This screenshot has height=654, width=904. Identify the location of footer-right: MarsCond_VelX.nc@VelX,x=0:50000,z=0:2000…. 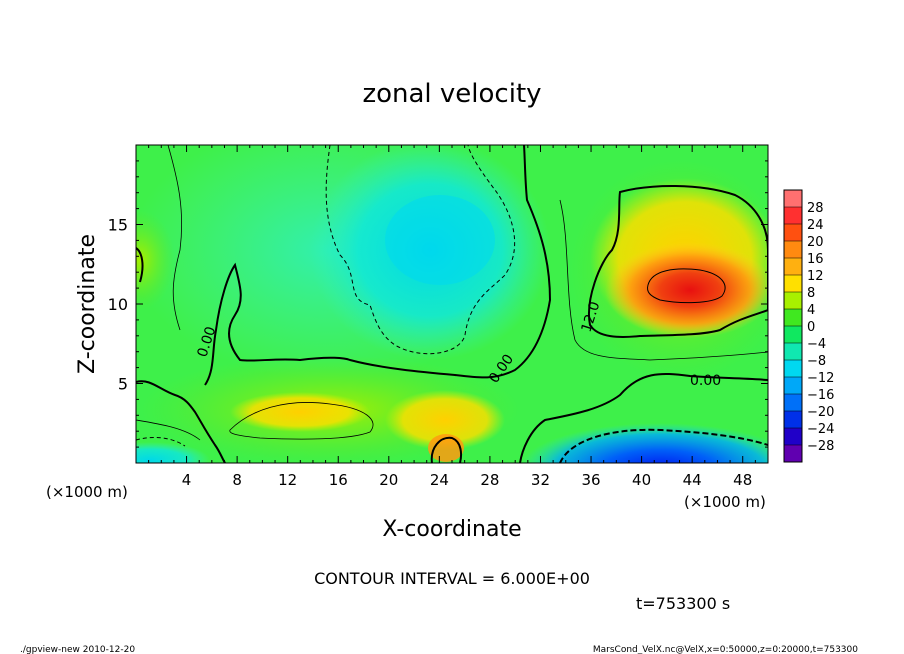
(725, 649).